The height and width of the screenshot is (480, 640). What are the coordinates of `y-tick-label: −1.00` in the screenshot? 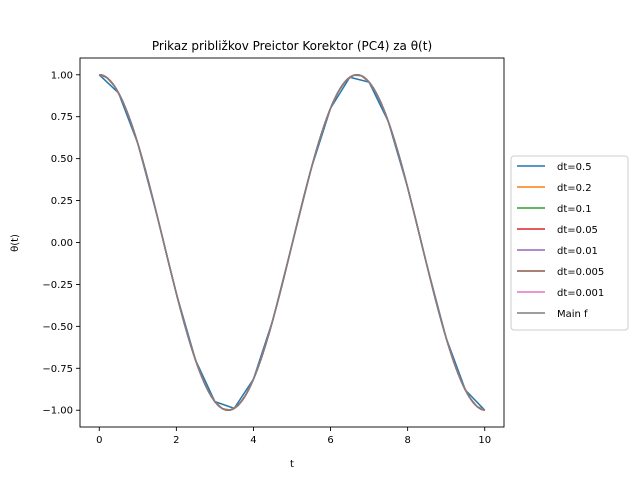 It's located at (57, 411).